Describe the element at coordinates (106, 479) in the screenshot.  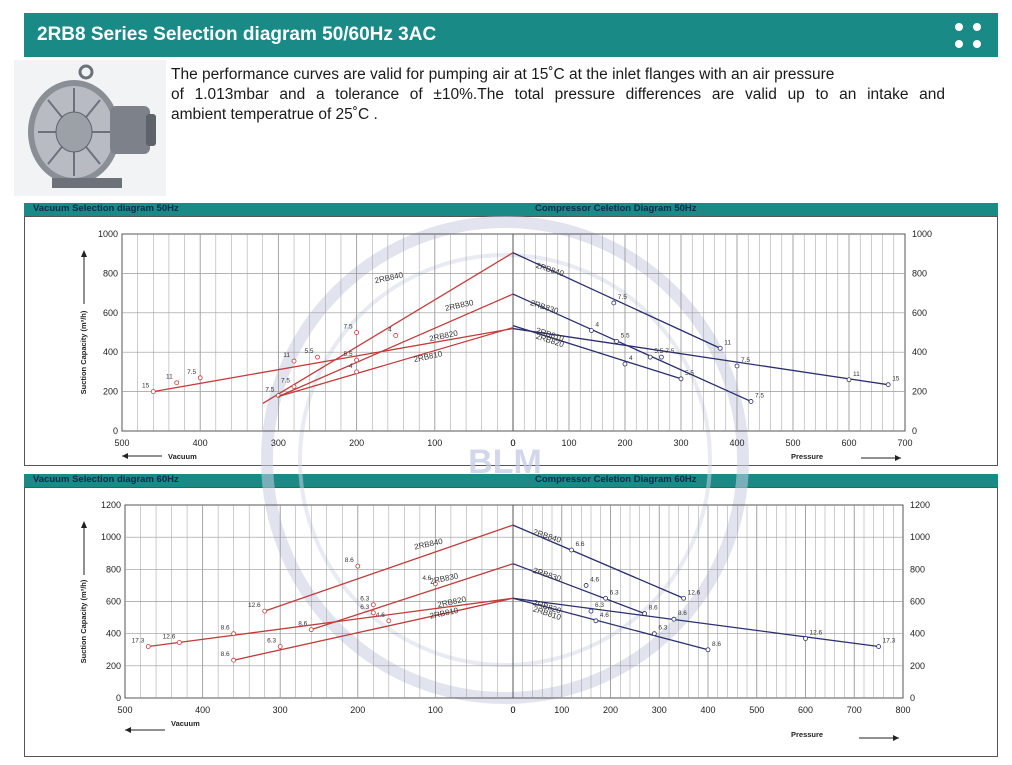
I see `vacuum-title-60hz: Vacuum Selection diagram 60Hz` at that location.